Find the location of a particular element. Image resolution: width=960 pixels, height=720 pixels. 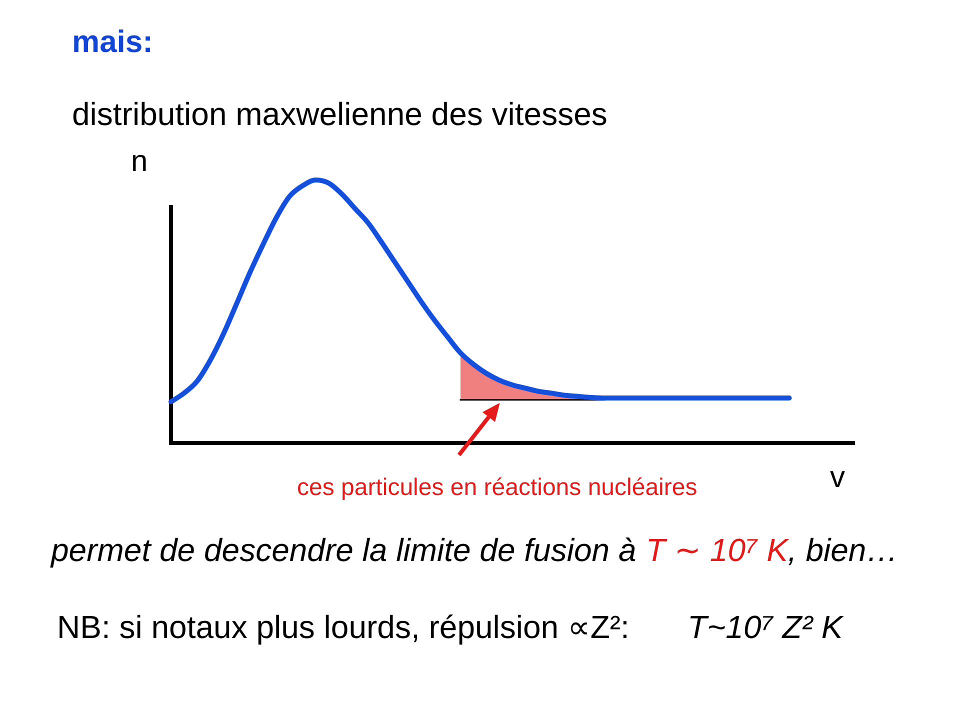

text: T ∼ 10⁷ K is located at coordinates (717, 550).